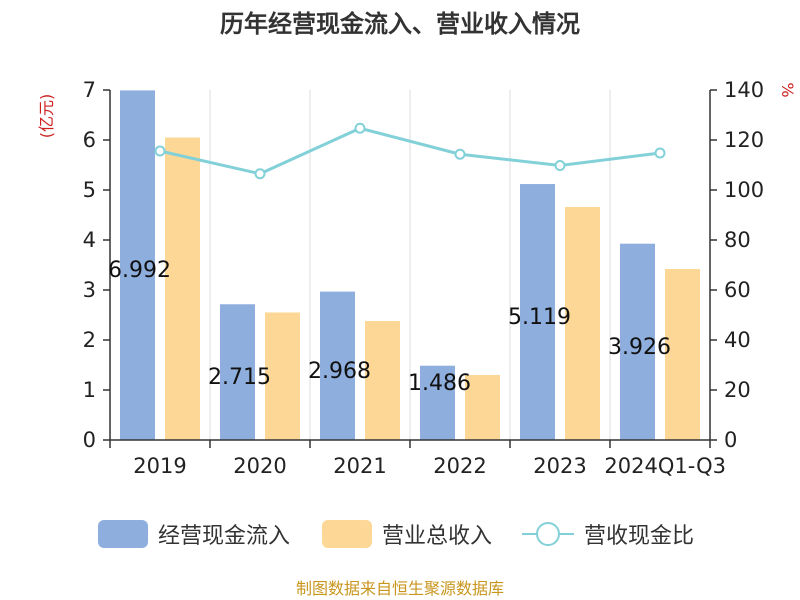 The width and height of the screenshot is (800, 600). What do you see at coordinates (437, 536) in the screenshot?
I see `legend-label-revenue: 营业总收入` at bounding box center [437, 536].